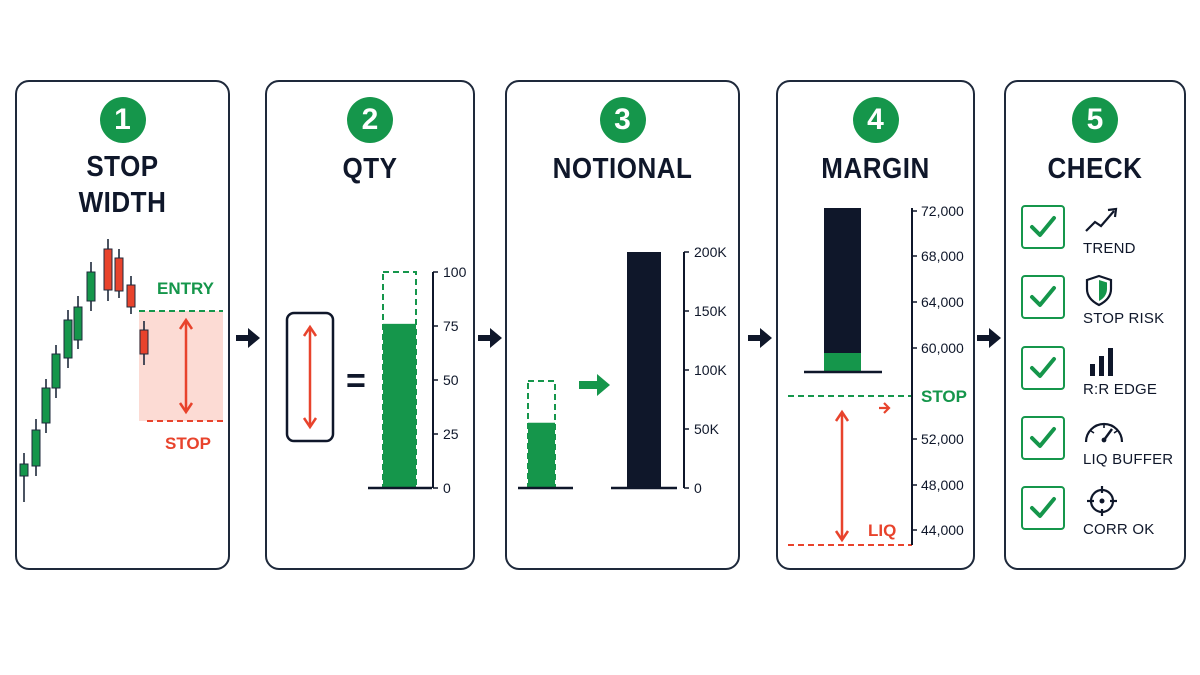 This screenshot has height=675, width=1200. I want to click on check-label: CORR OK, so click(1119, 529).